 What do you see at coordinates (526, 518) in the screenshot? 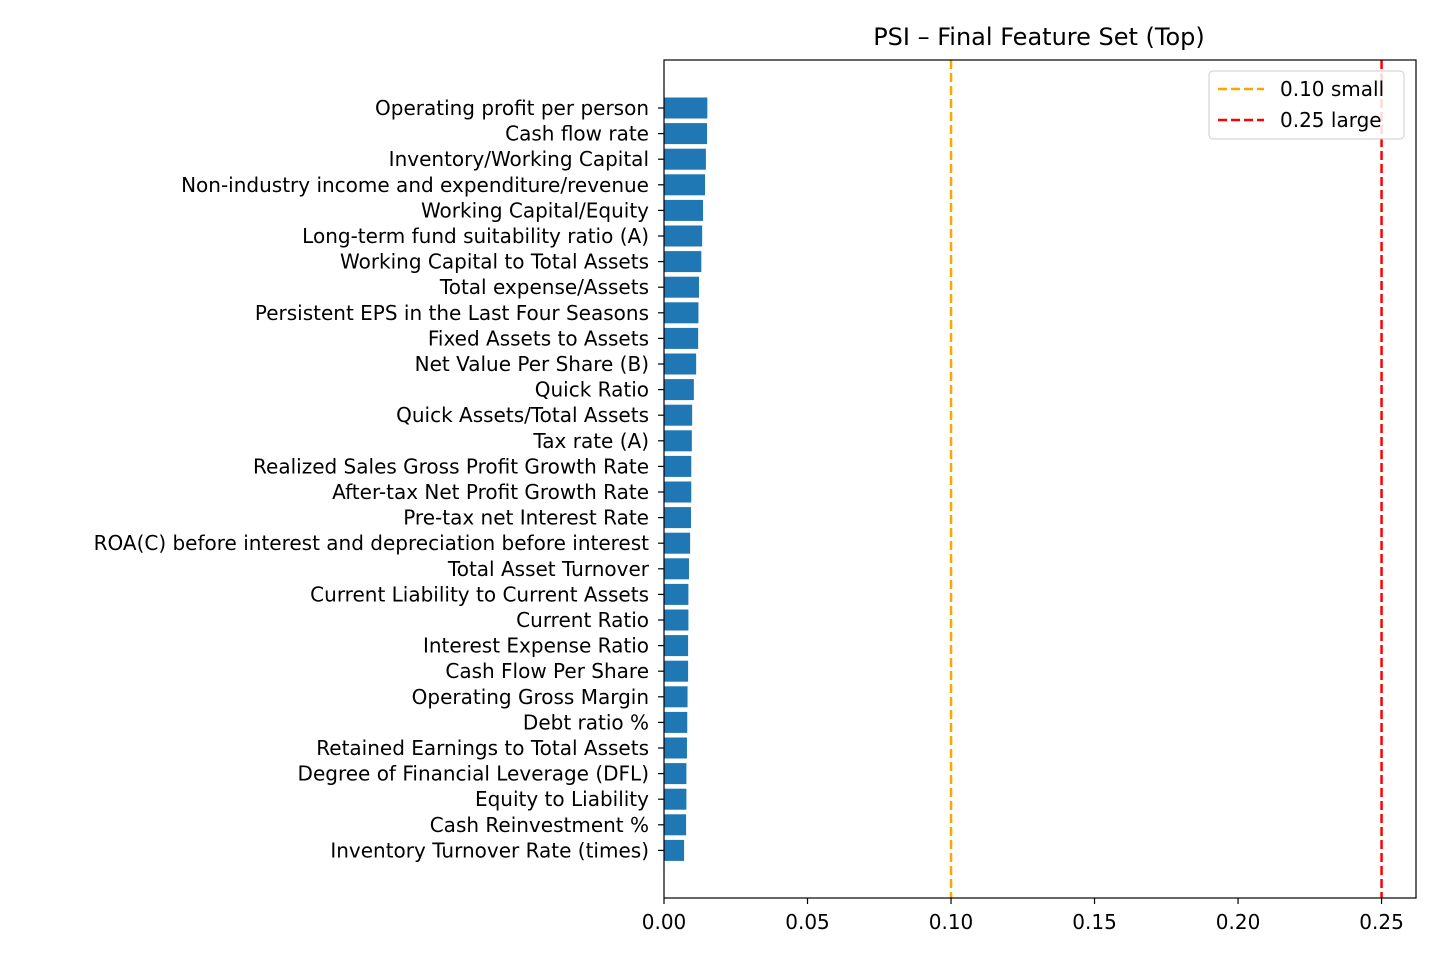
I see `y-tick-label: Pre-tax net Interest Rate` at bounding box center [526, 518].